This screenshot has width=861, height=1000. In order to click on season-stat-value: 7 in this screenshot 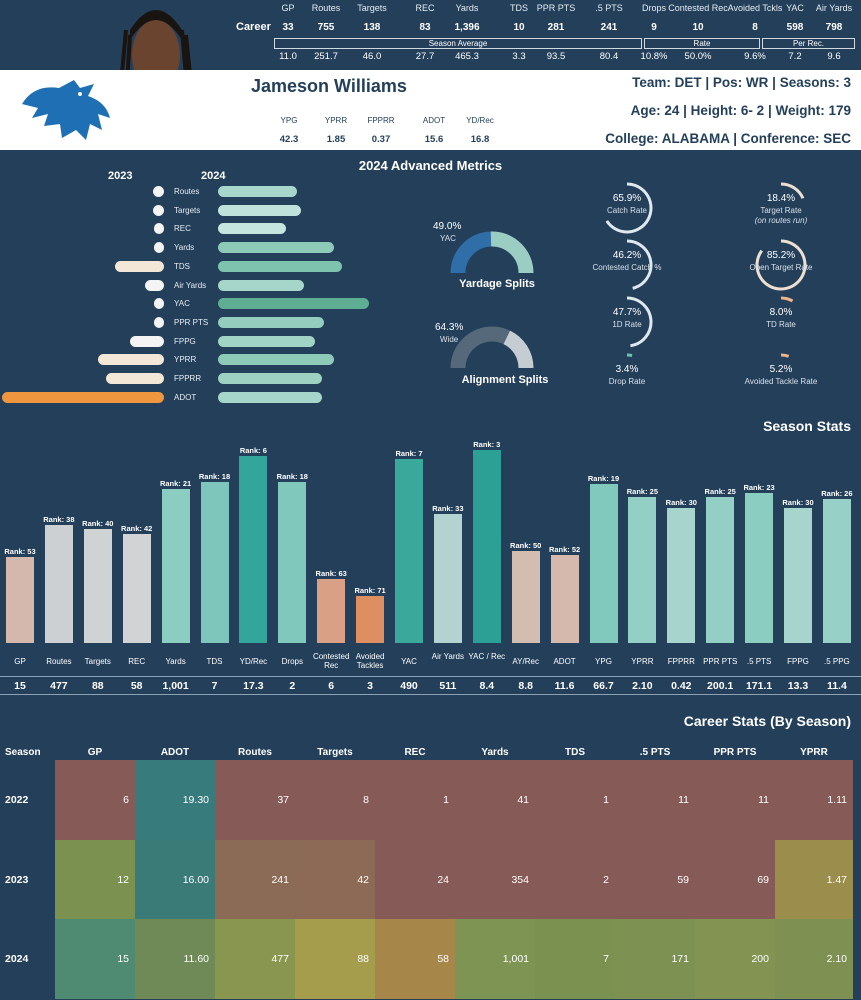, I will do `click(214, 686)`.